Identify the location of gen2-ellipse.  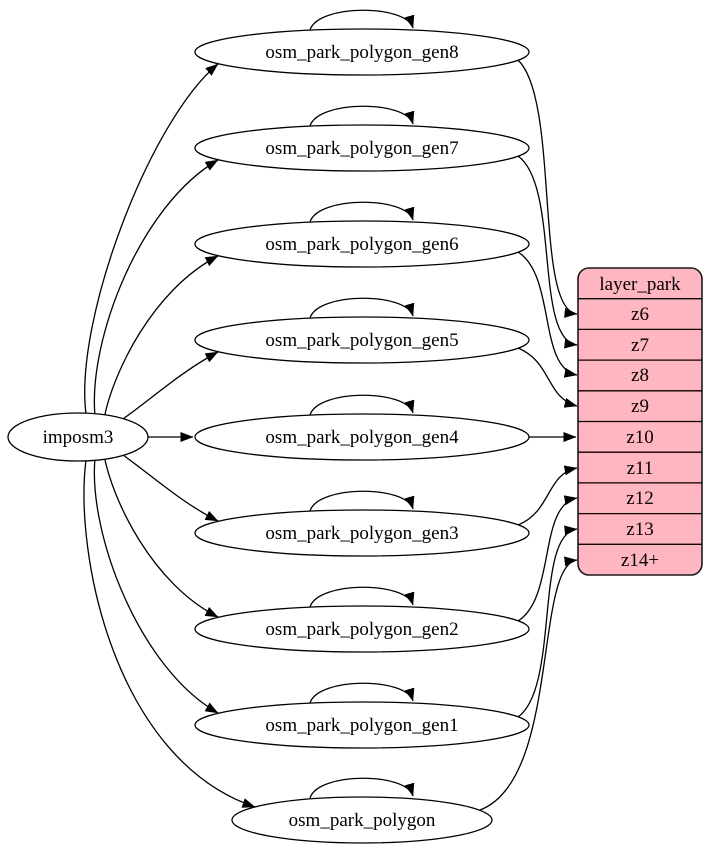
(362, 629).